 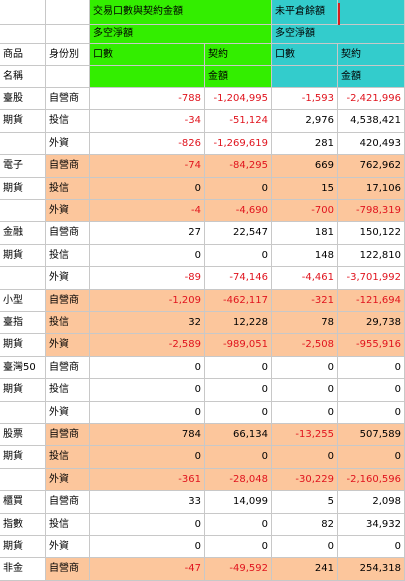 I want to click on trade-lots-cell: -1,209, so click(x=147, y=301).